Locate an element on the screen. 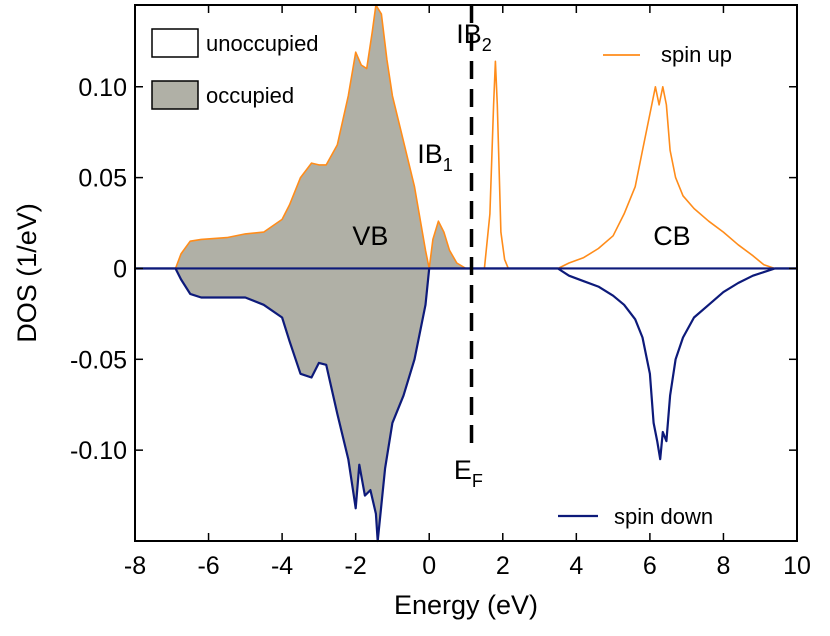 The height and width of the screenshot is (636, 830). y-tick-label: -0.10 is located at coordinates (98, 451).